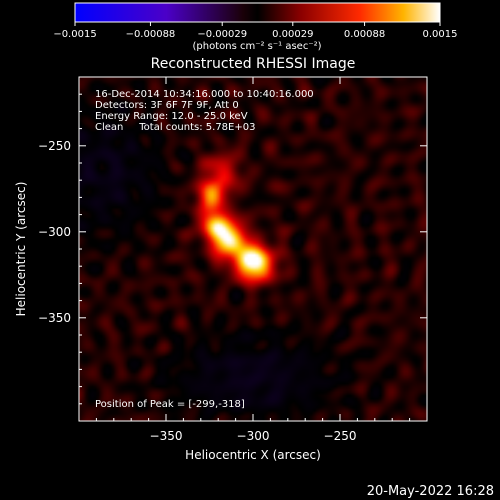 The width and height of the screenshot is (500, 500). Describe the element at coordinates (204, 94) in the screenshot. I see `annotation-time-range: 16-Dec-2014 10:34:16.000 to 10:40:16.000` at that location.